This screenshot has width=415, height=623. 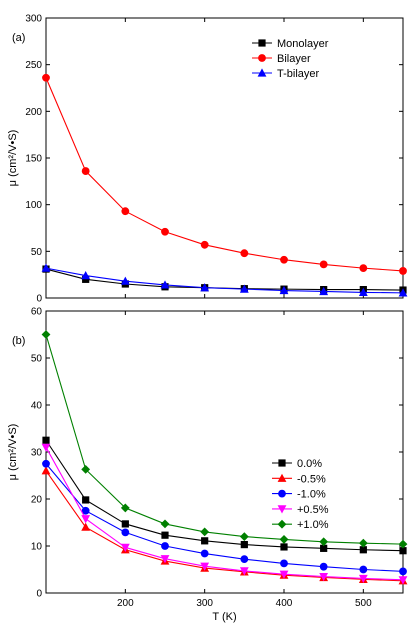 What do you see at coordinates (311, 495) in the screenshot?
I see `legend-label: -1.0%` at bounding box center [311, 495].